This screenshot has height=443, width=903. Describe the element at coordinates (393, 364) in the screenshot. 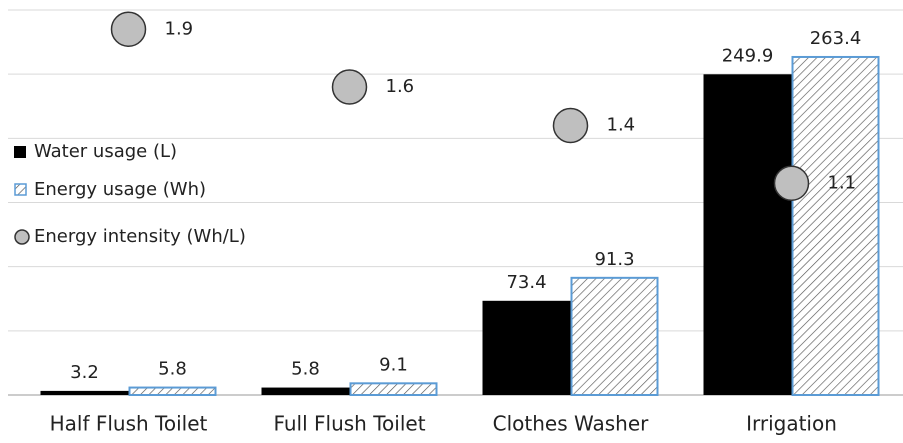

I see `data-label: 9.1` at that location.